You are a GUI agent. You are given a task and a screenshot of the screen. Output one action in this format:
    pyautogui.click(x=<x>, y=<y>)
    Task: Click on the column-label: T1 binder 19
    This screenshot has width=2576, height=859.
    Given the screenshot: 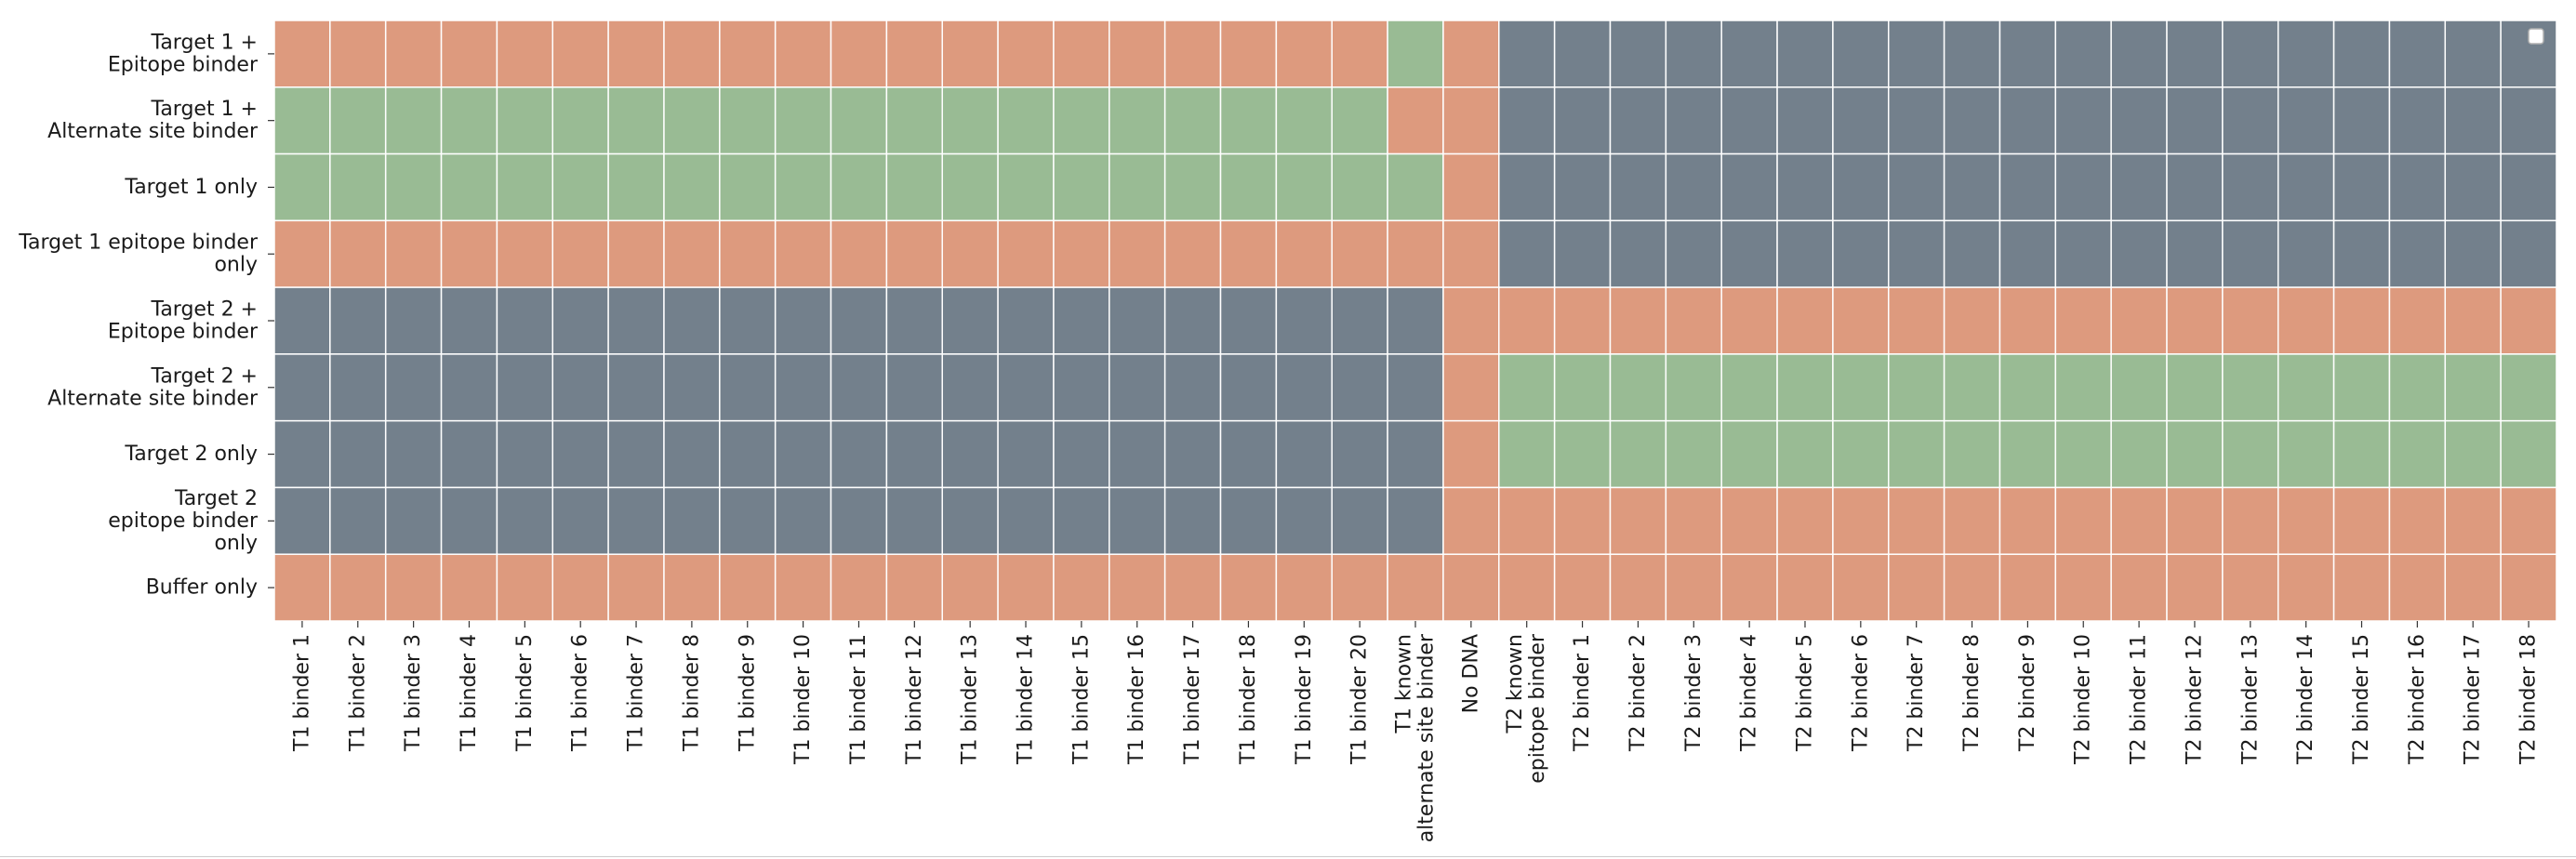 What is the action you would take?
    pyautogui.click(x=1304, y=699)
    